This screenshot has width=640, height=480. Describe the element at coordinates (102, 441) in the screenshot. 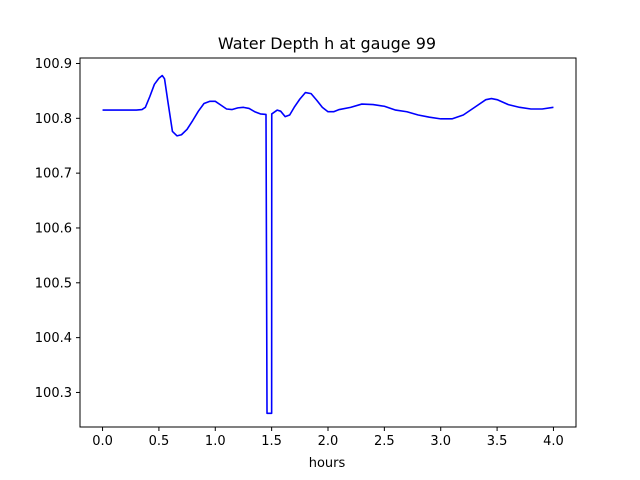

I see `x-tick-label: 0.0` at that location.